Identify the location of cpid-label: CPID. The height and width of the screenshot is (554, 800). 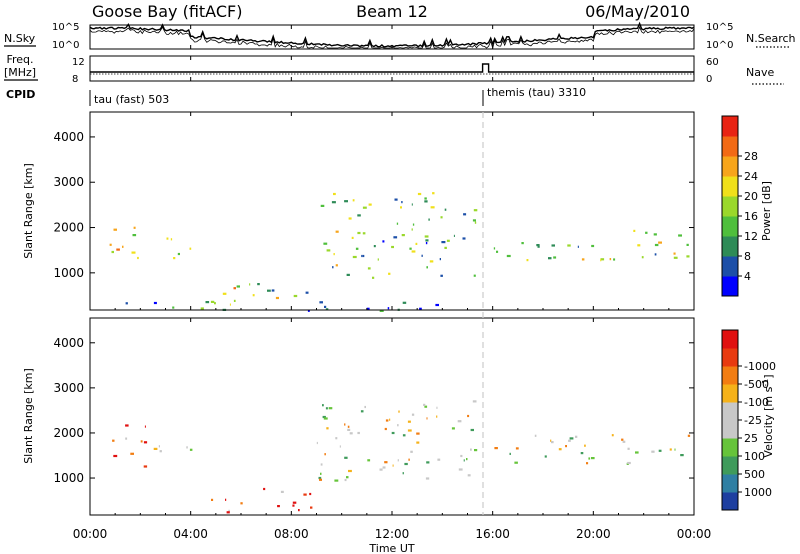
(20, 94).